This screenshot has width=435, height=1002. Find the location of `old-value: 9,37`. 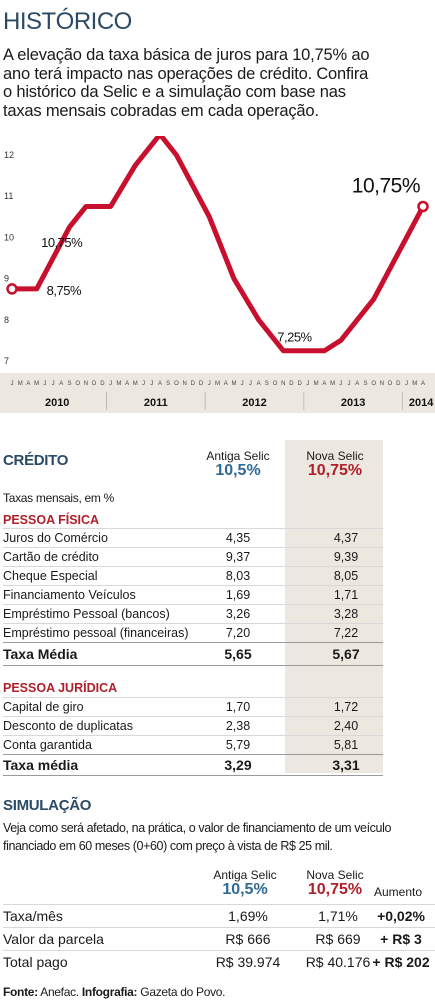

old-value: 9,37 is located at coordinates (238, 557).